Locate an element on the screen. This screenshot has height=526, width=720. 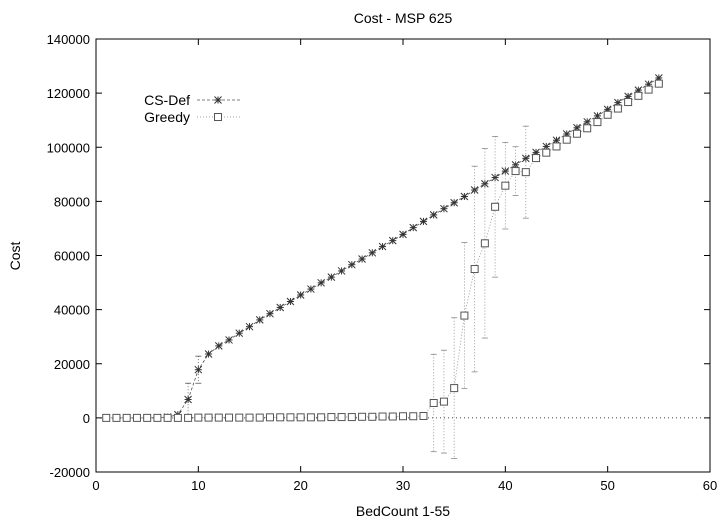
y-tick-label: -20000 is located at coordinates (70, 472).